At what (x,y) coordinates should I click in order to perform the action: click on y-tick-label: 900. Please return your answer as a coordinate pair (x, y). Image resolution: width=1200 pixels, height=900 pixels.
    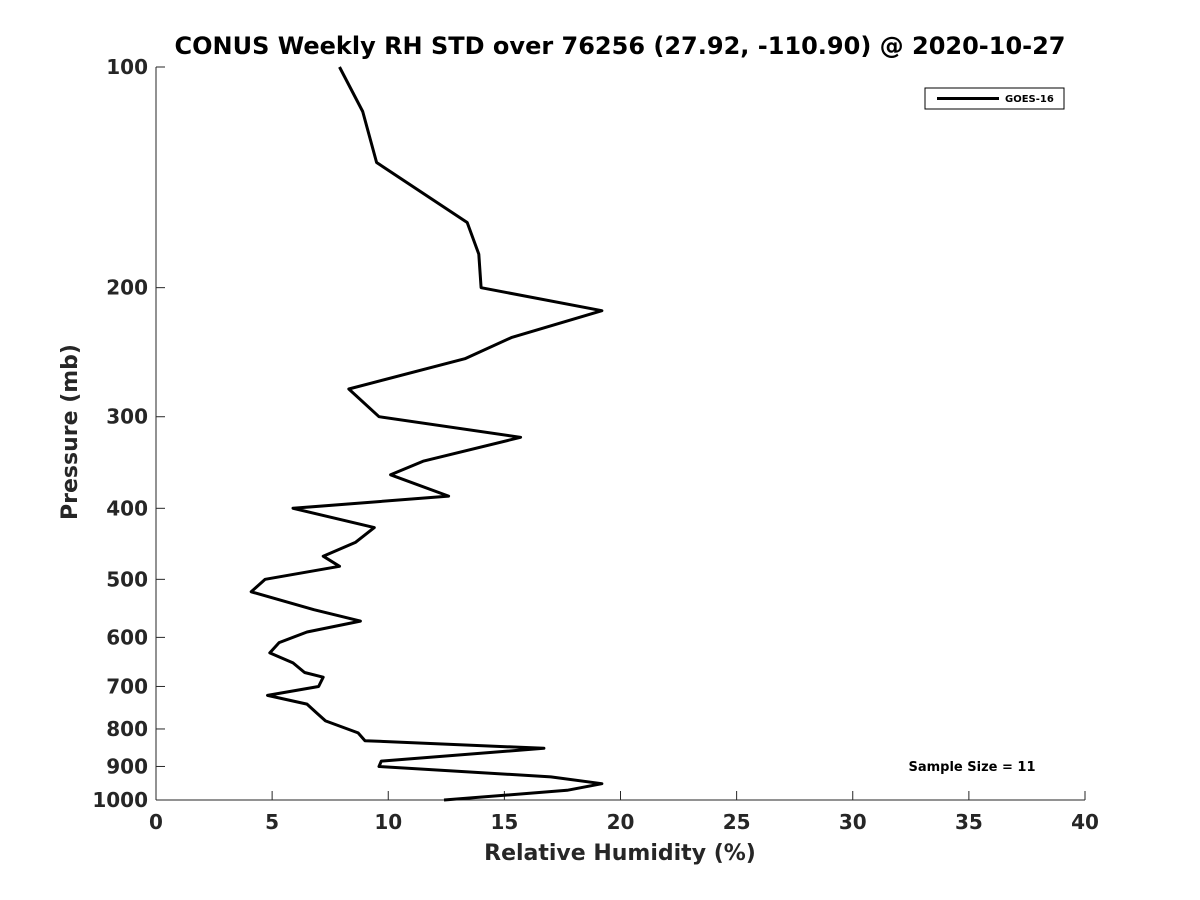
    Looking at the image, I should click on (127, 766).